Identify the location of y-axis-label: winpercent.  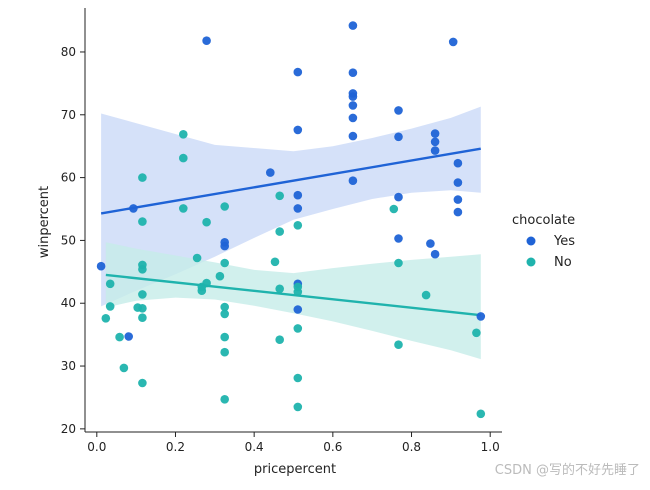
(44, 222).